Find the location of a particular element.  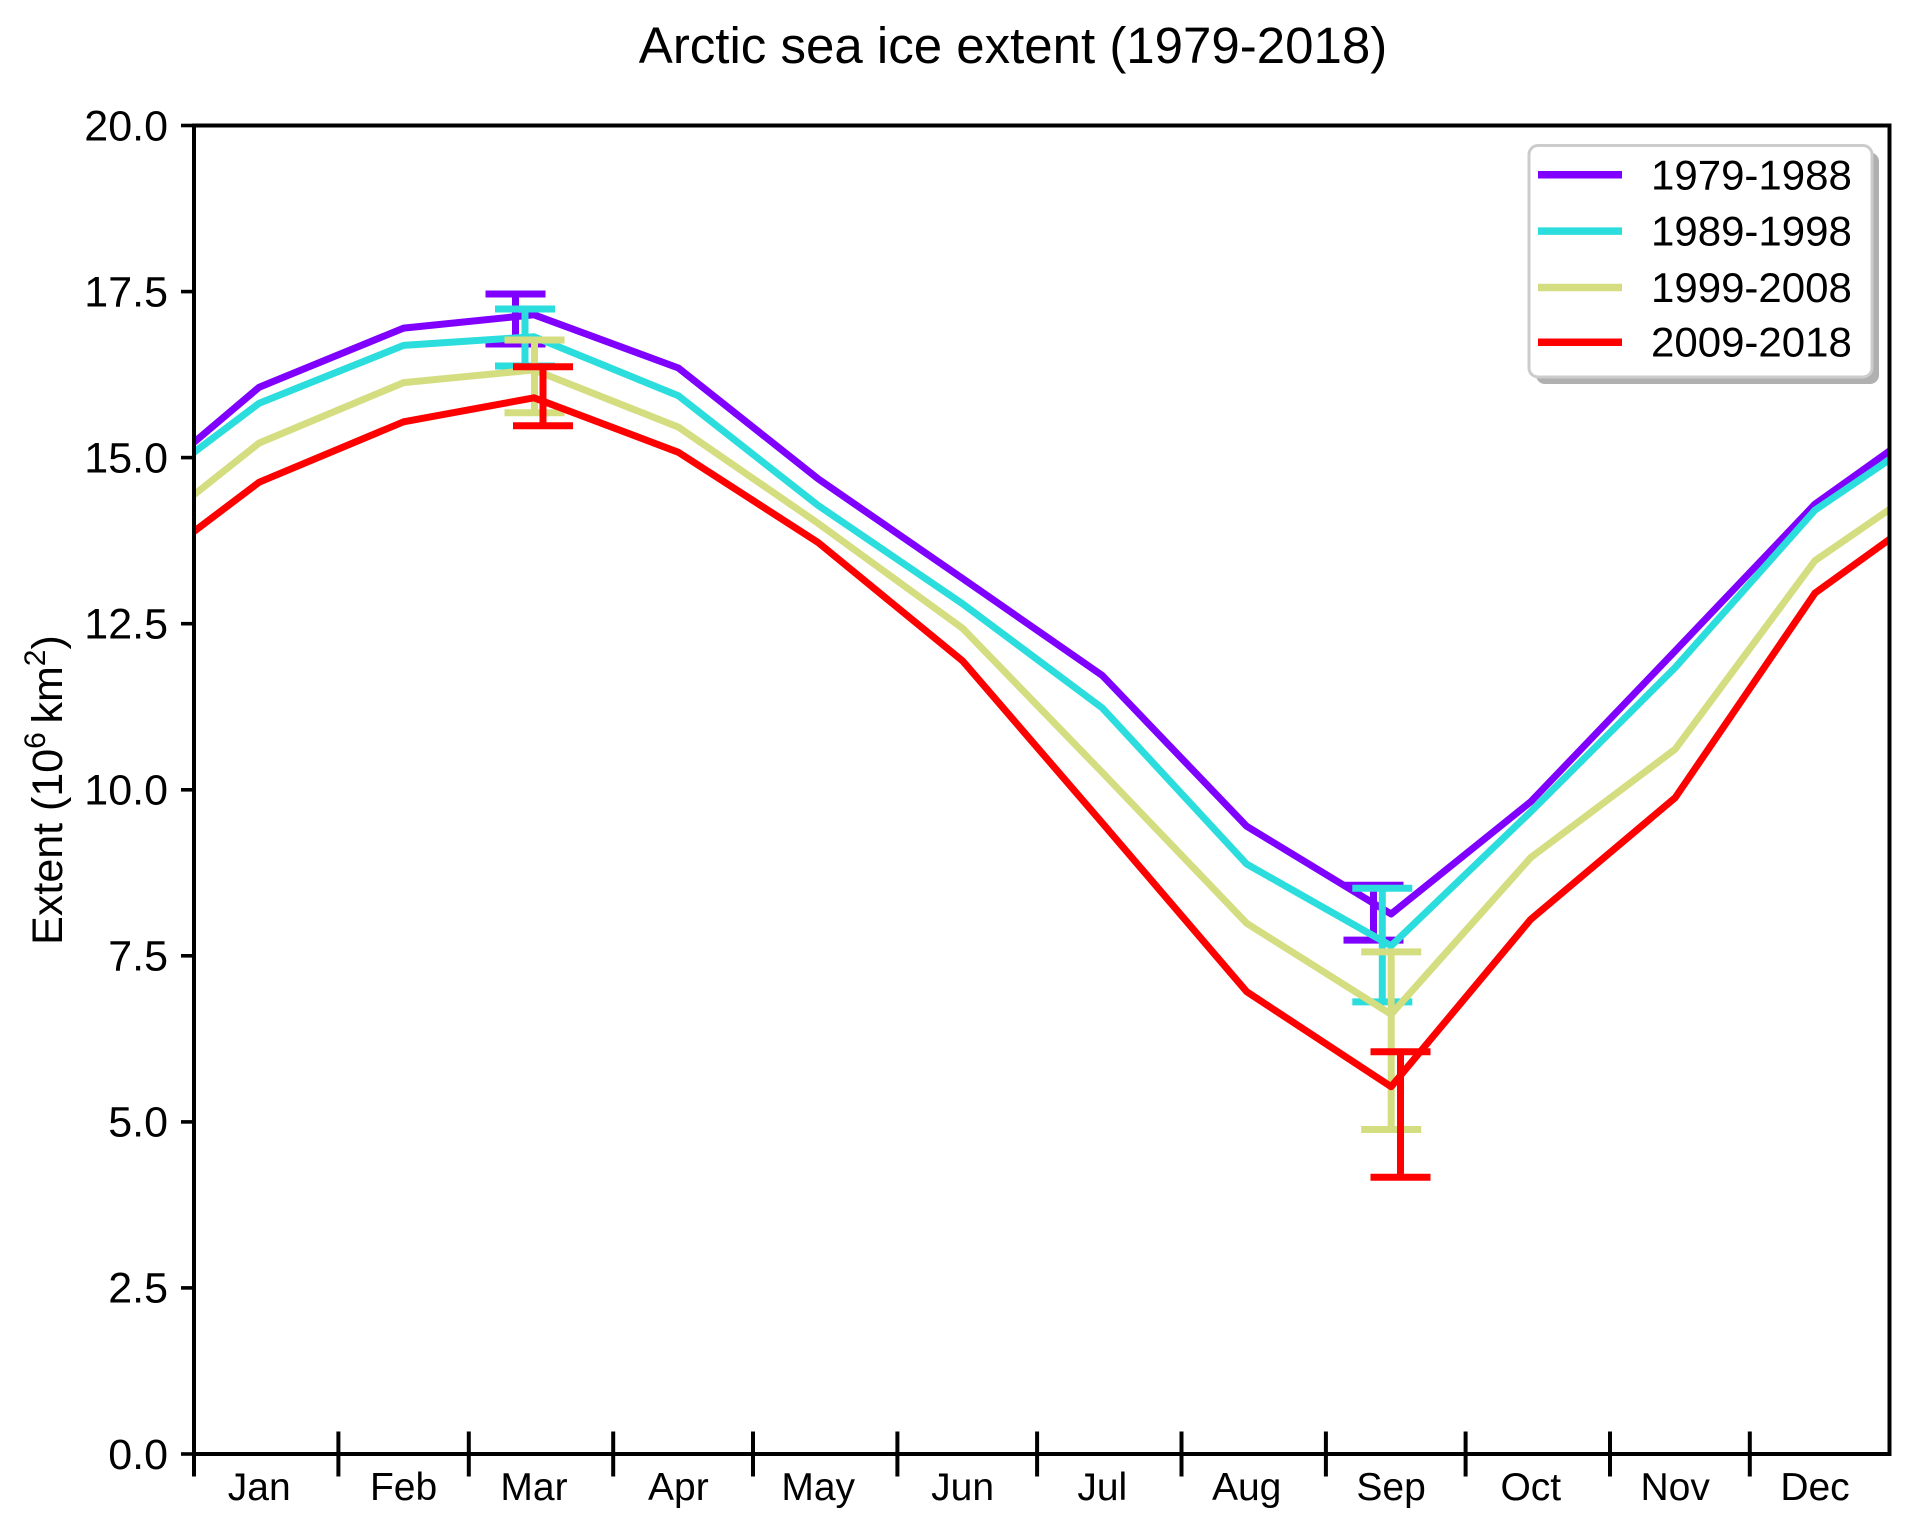

svg-text: 12.5 is located at coordinates (126, 625).